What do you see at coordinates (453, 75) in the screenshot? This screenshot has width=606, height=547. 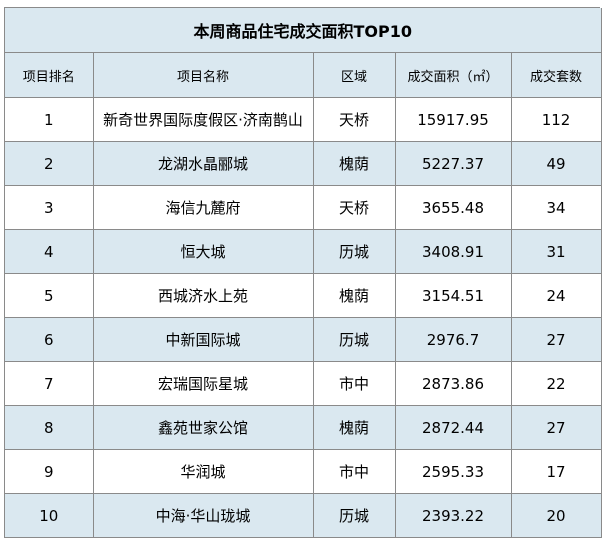 I see `header-area: 成交面积（㎡）` at bounding box center [453, 75].